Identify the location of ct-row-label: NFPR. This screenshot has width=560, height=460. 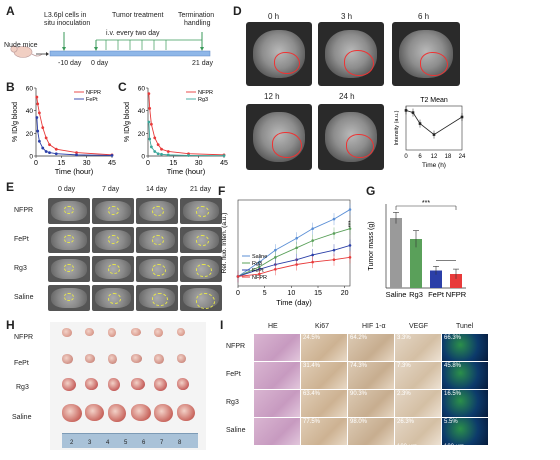
(24, 210).